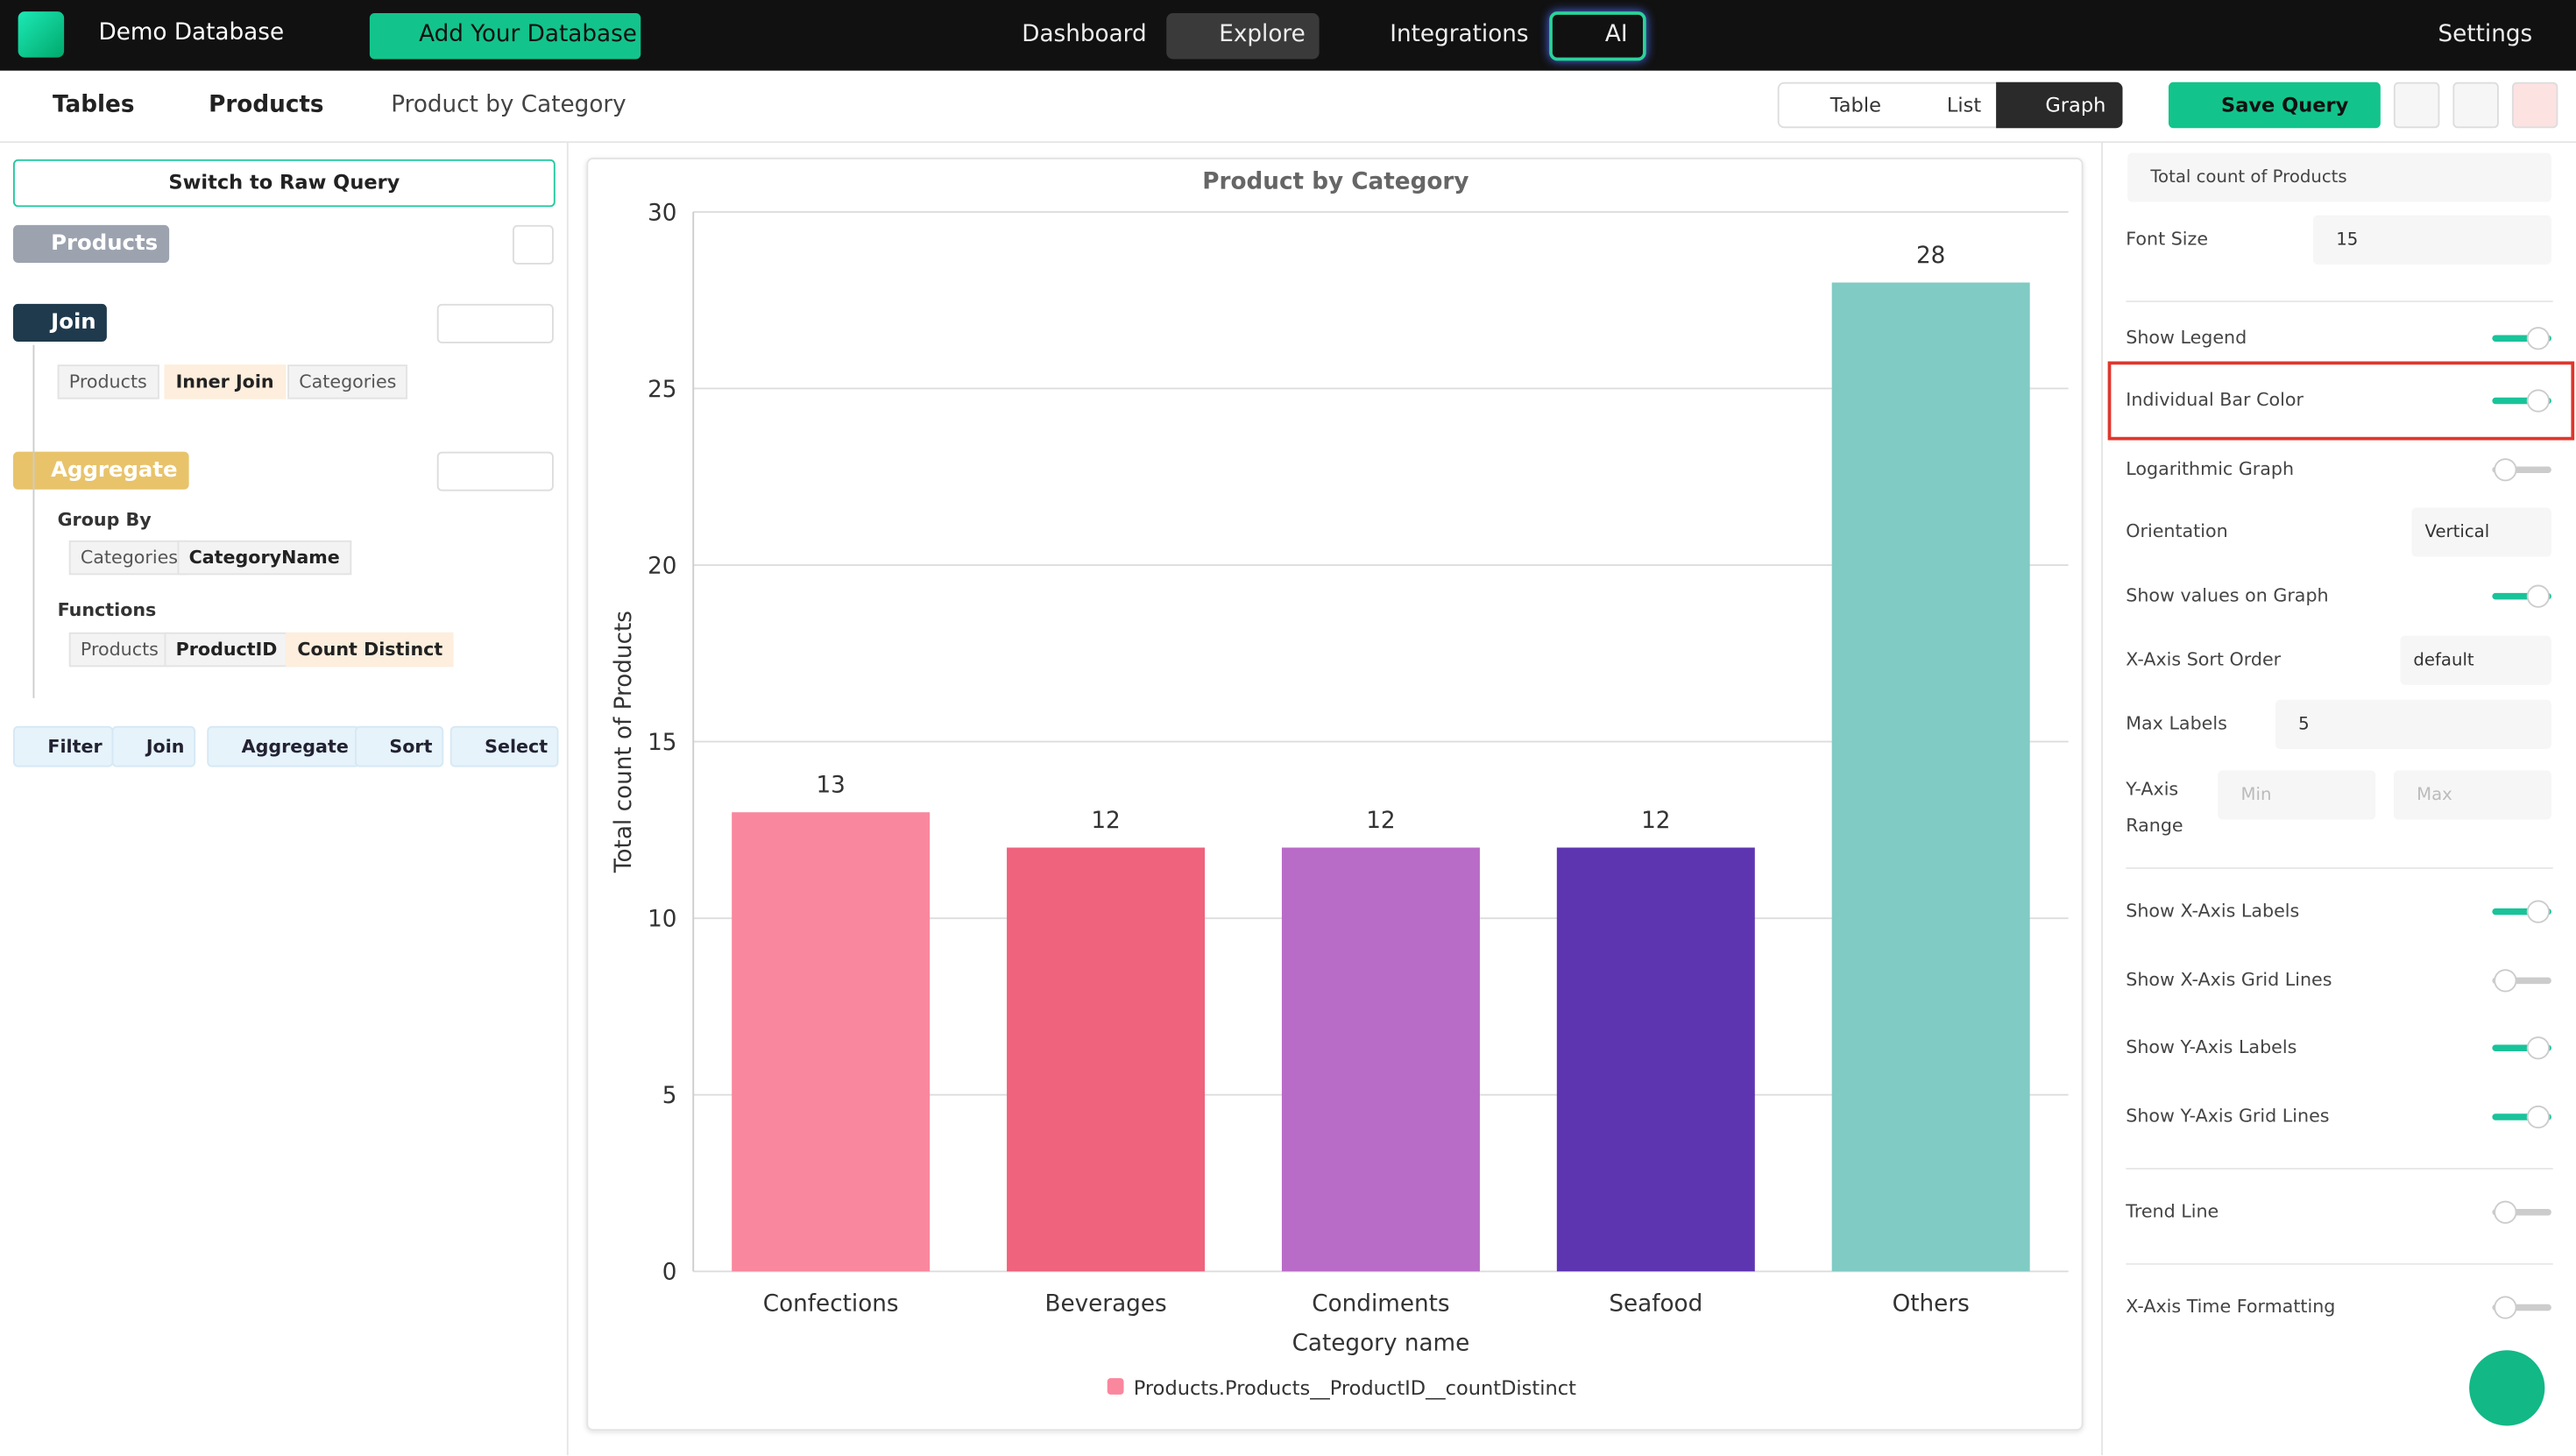  I want to click on view-active, so click(2059, 105).